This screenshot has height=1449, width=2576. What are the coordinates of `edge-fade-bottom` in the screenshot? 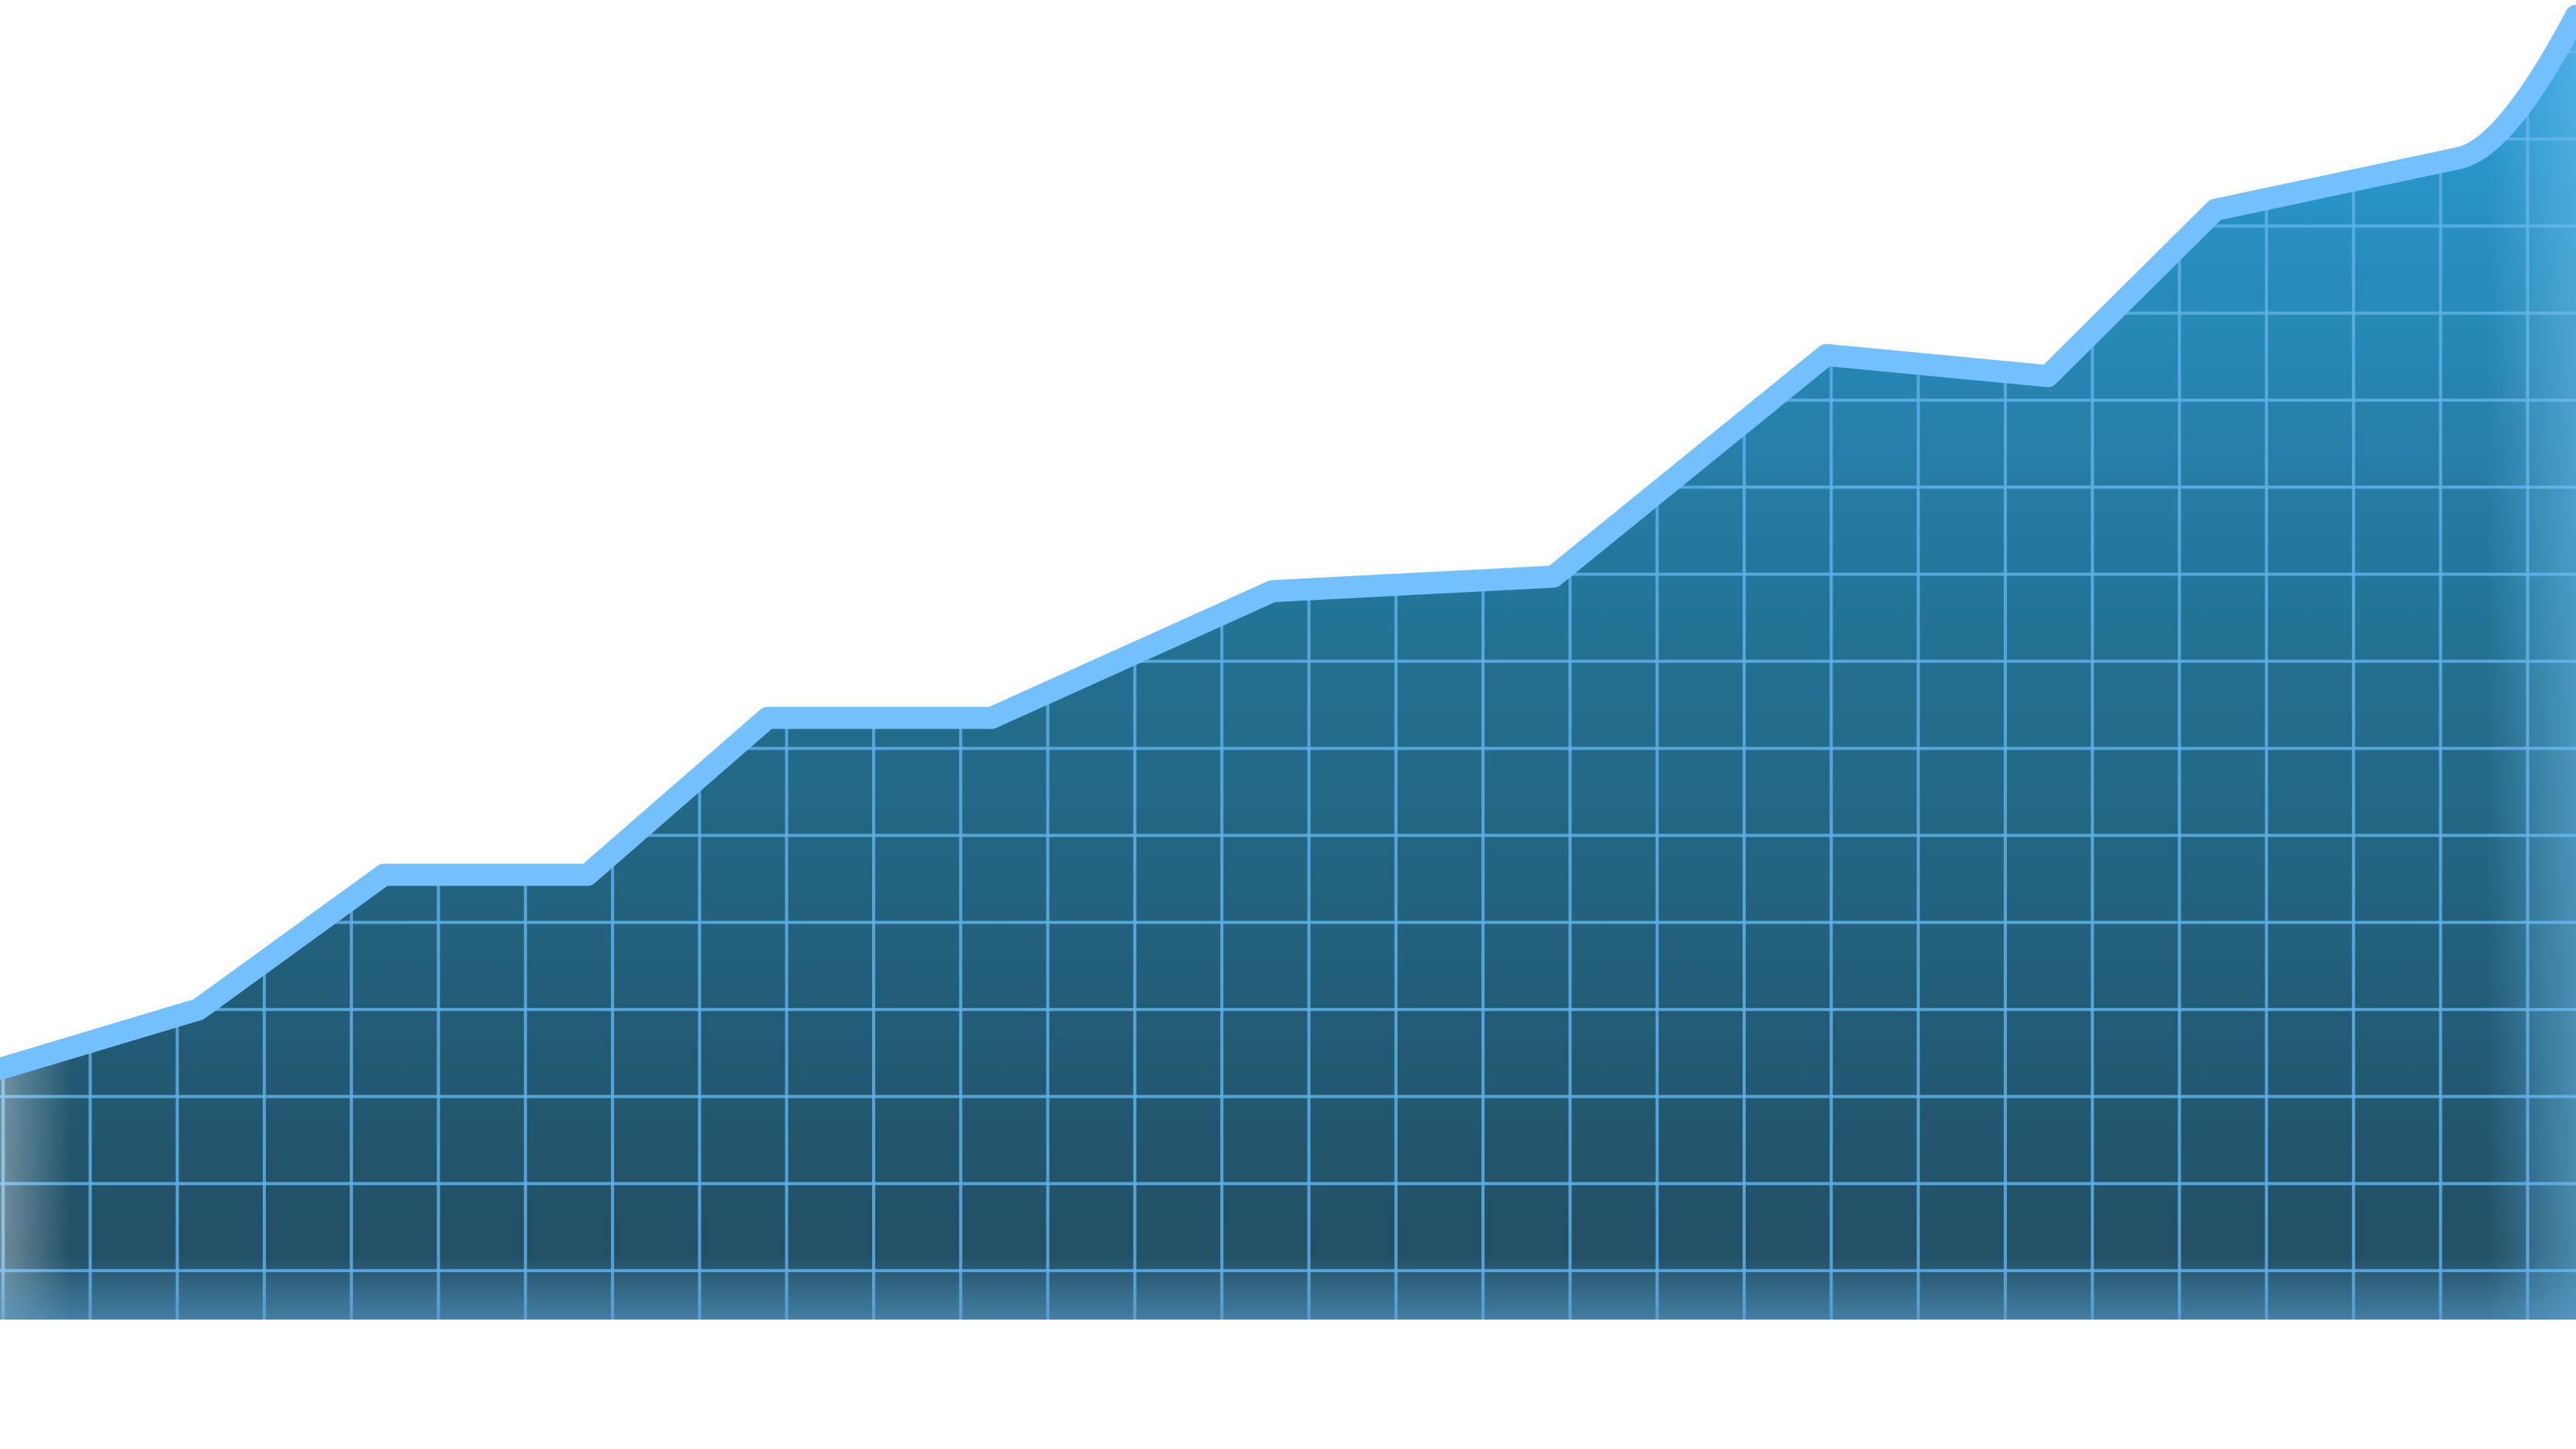 It's located at (1288, 1287).